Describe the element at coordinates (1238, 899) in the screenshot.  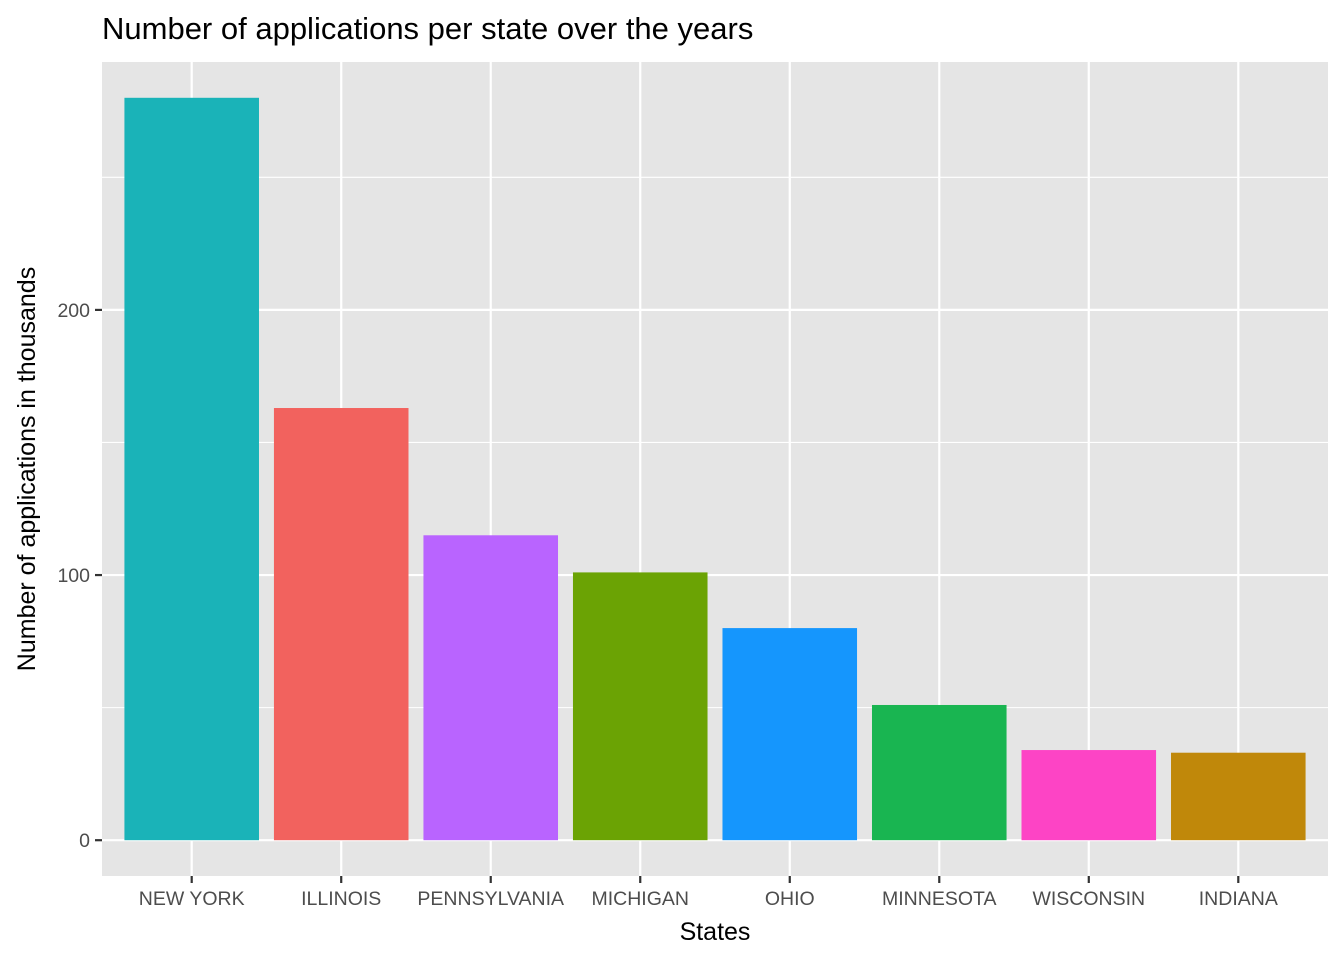
I see `x-tick-label: INDIANA` at that location.